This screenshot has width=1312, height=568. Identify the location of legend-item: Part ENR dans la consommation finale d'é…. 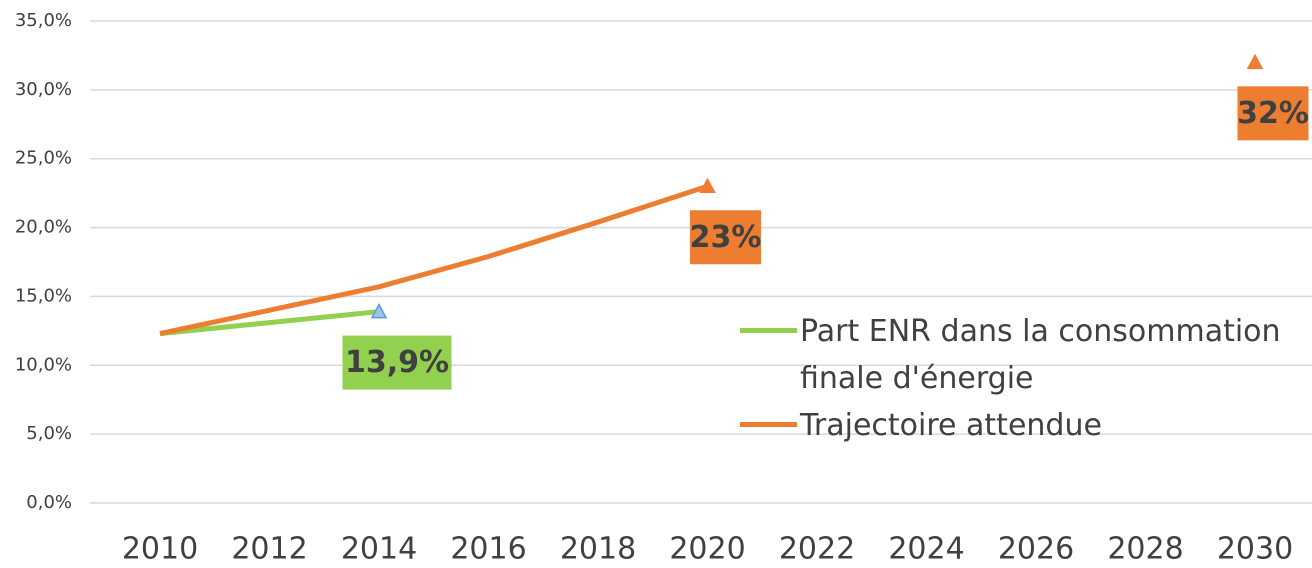
(1020, 355).